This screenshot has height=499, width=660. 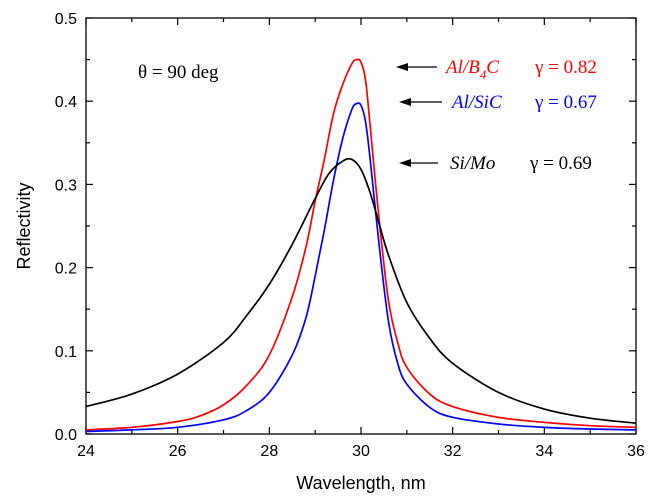 I want to click on x-tick-label: 26, so click(x=178, y=451).